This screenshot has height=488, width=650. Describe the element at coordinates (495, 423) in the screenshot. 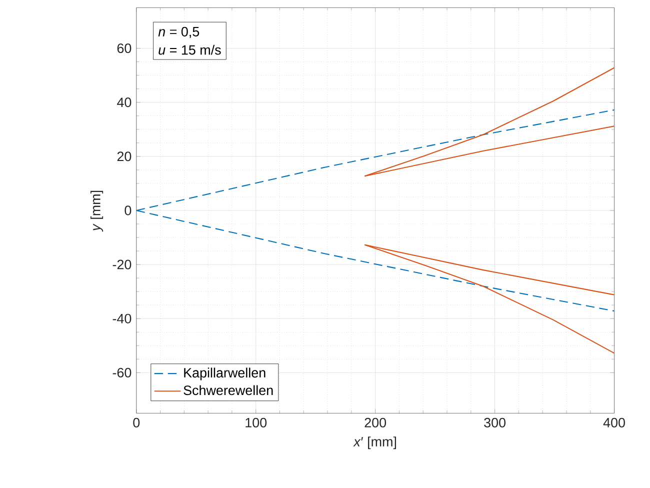

I see `x-tick-label: 300` at that location.